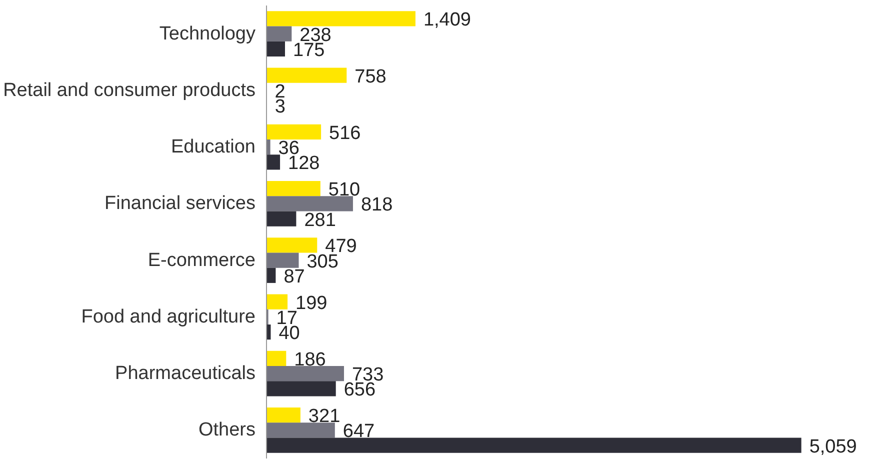 The width and height of the screenshot is (875, 463). What do you see at coordinates (180, 203) in the screenshot?
I see `y-tick-label: Financial services` at bounding box center [180, 203].